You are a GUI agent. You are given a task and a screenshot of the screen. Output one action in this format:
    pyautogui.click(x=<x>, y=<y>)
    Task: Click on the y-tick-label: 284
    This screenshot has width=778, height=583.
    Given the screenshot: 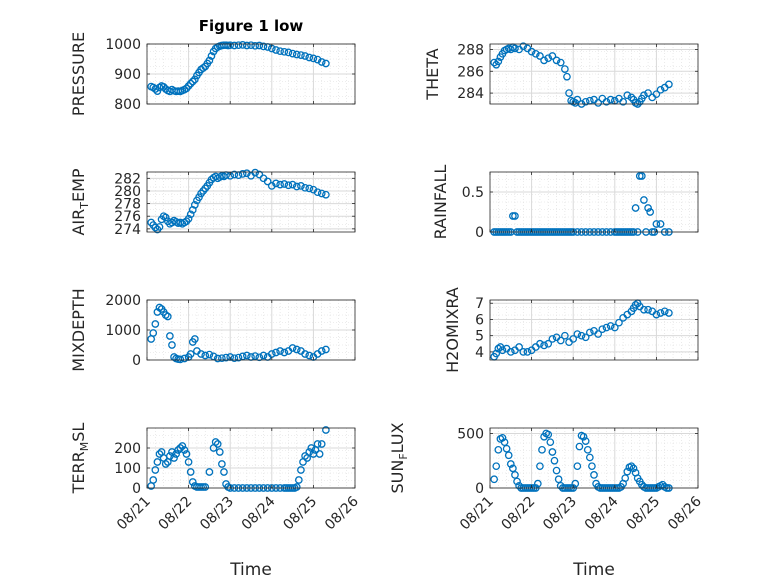 What is the action you would take?
    pyautogui.click(x=470, y=94)
    